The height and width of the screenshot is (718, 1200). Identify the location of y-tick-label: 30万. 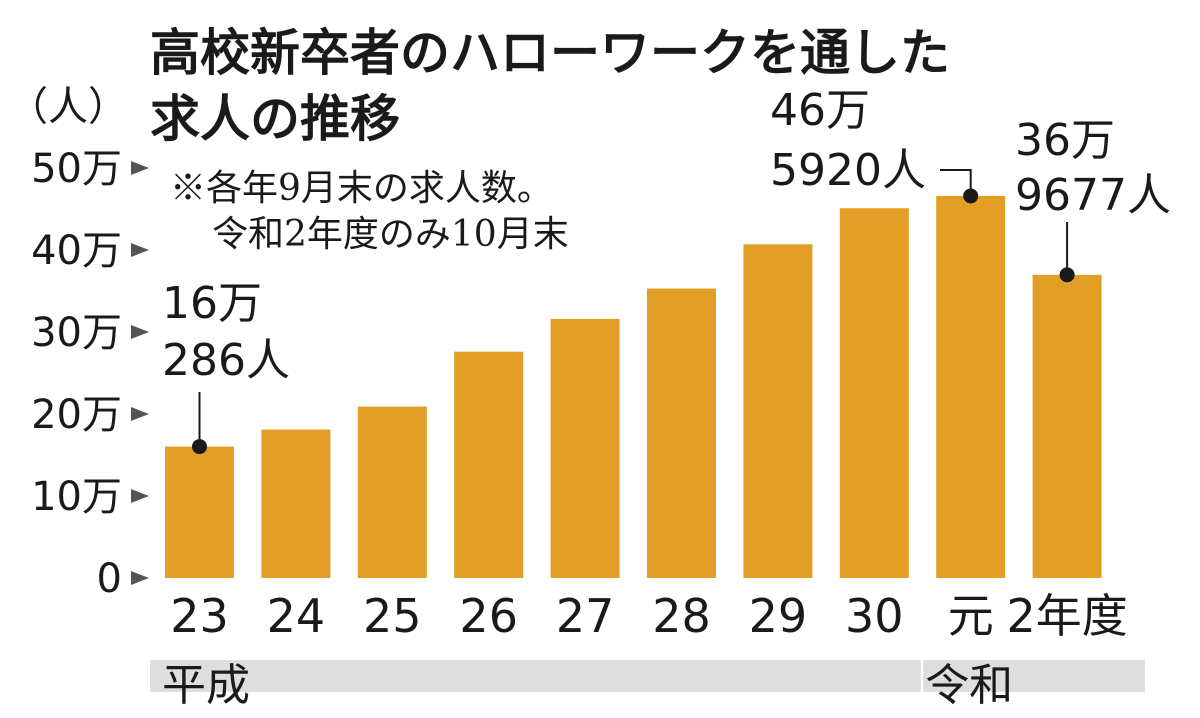
(76, 333).